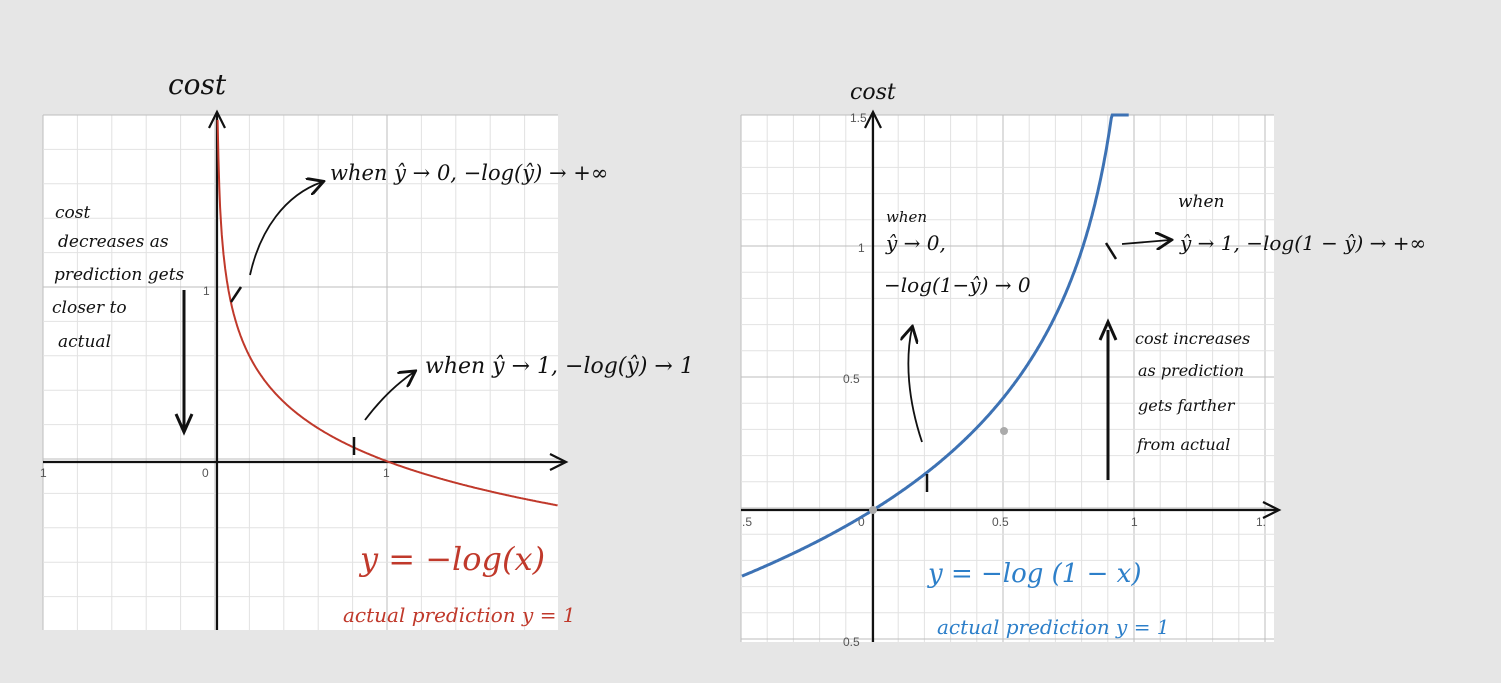  I want to click on right-ytick-05: 0.5, so click(851, 379).